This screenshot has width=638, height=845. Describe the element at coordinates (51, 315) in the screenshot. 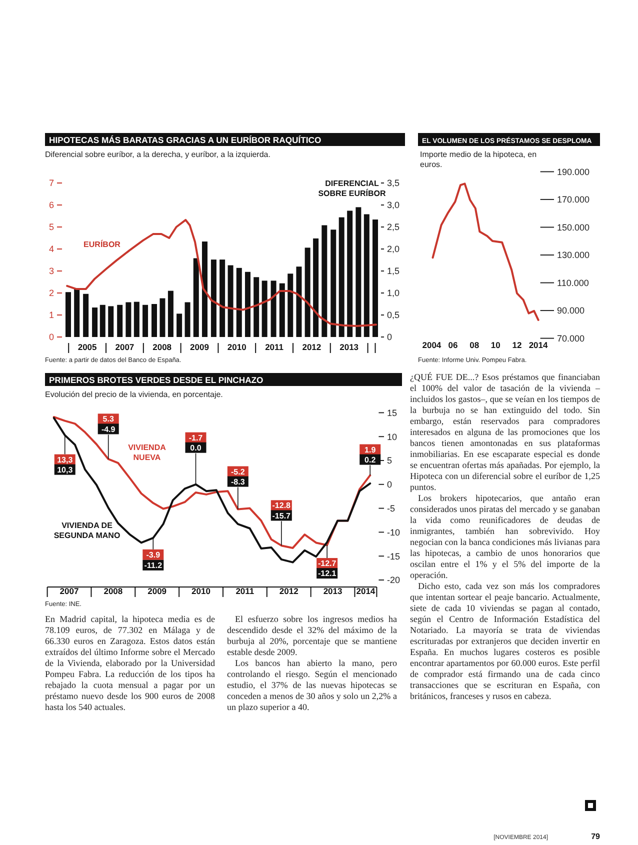

I see `y-tick-label: 1` at that location.